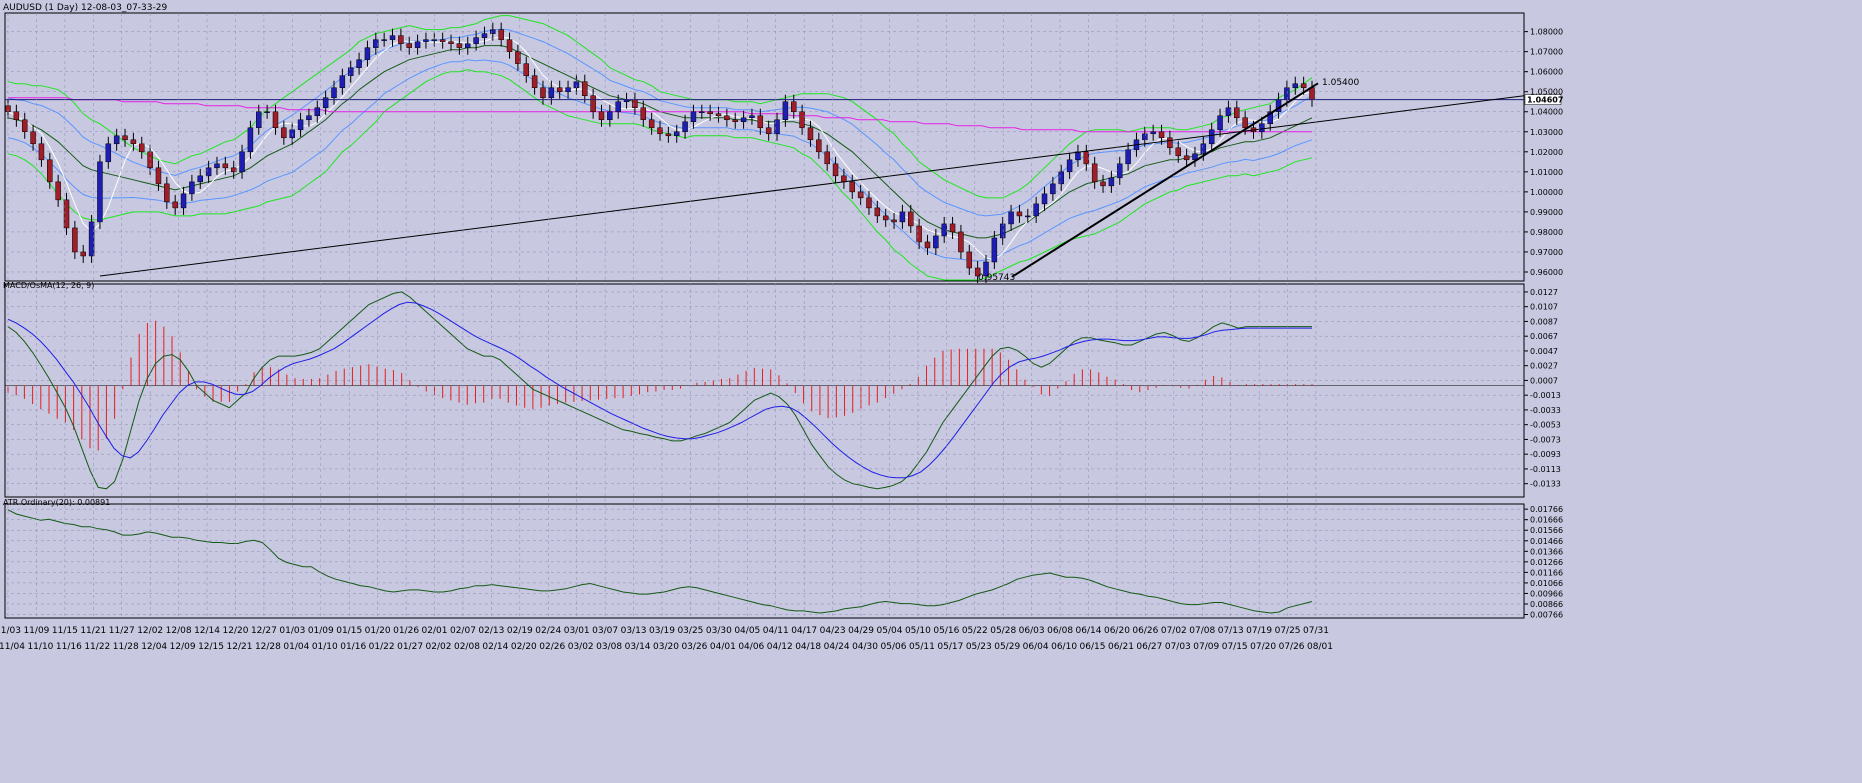  What do you see at coordinates (321, 631) in the screenshot?
I see `date-label: 01/09` at bounding box center [321, 631].